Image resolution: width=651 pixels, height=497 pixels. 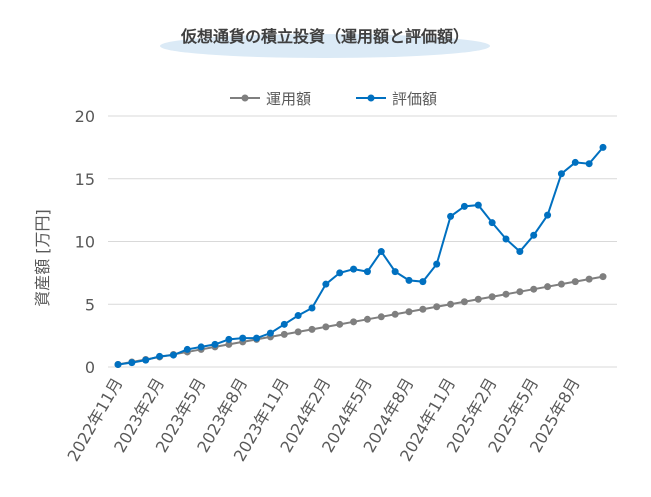 I want to click on title-highlight, so click(x=325, y=46).